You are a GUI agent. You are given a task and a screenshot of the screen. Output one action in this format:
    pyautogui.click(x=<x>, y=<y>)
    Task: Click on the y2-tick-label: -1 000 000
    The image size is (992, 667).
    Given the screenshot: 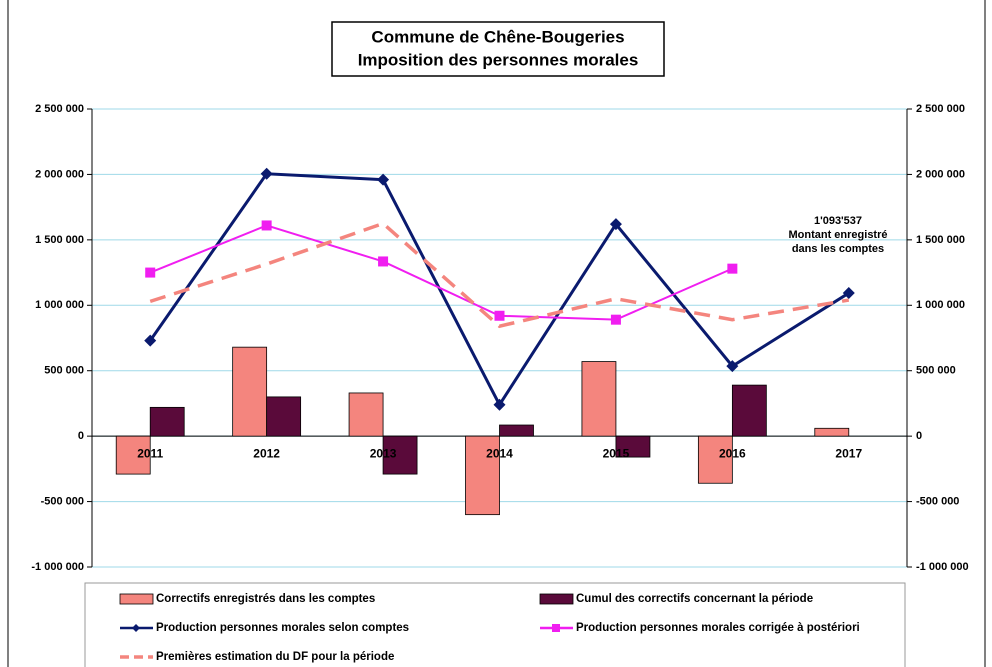 What is the action you would take?
    pyautogui.click(x=942, y=567)
    